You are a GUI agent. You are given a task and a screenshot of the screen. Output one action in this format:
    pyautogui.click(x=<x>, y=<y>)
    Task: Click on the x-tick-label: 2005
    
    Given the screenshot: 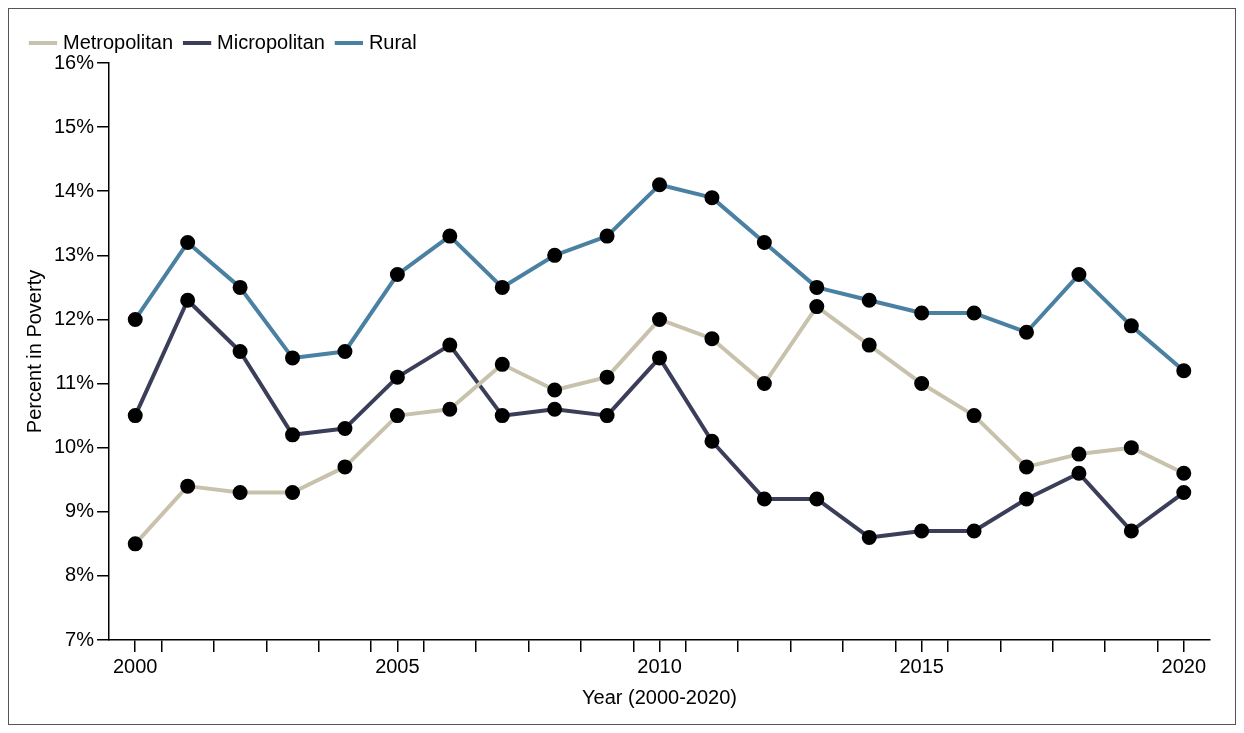 What is the action you would take?
    pyautogui.click(x=397, y=665)
    